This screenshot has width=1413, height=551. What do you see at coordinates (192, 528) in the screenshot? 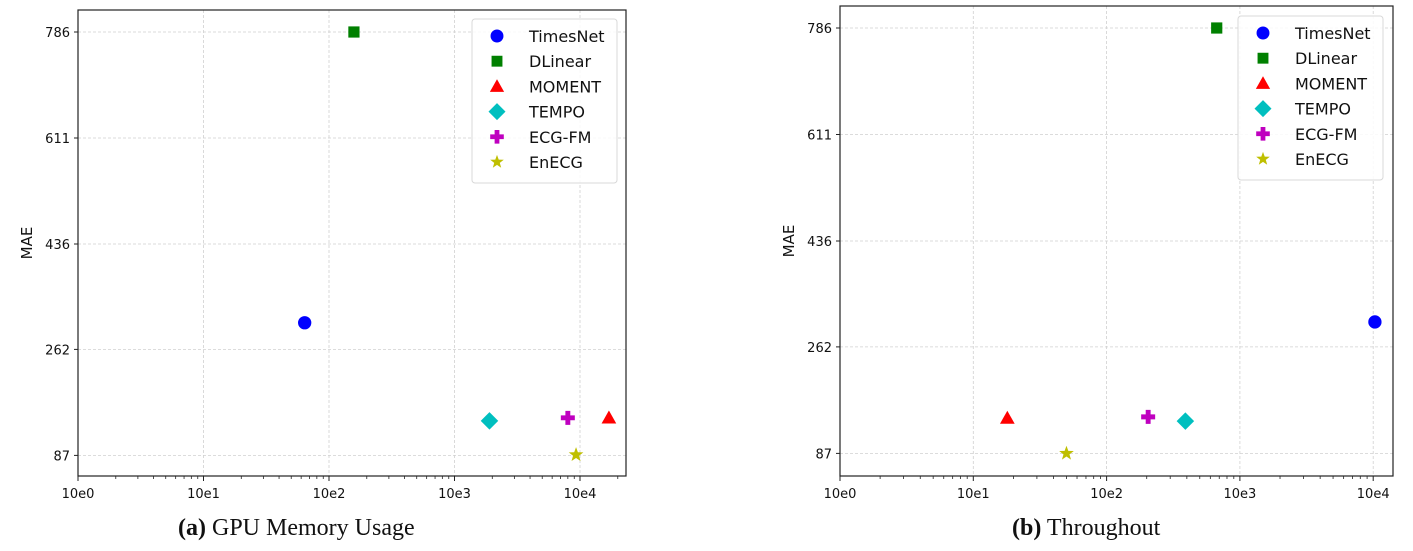
I see `caption-label: (a)` at bounding box center [192, 528].